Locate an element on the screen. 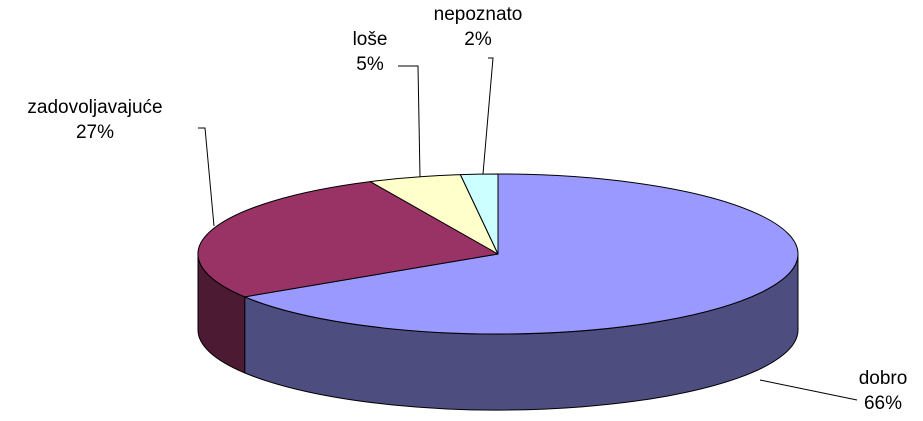 The image size is (923, 421). label-value: 66% is located at coordinates (883, 403).